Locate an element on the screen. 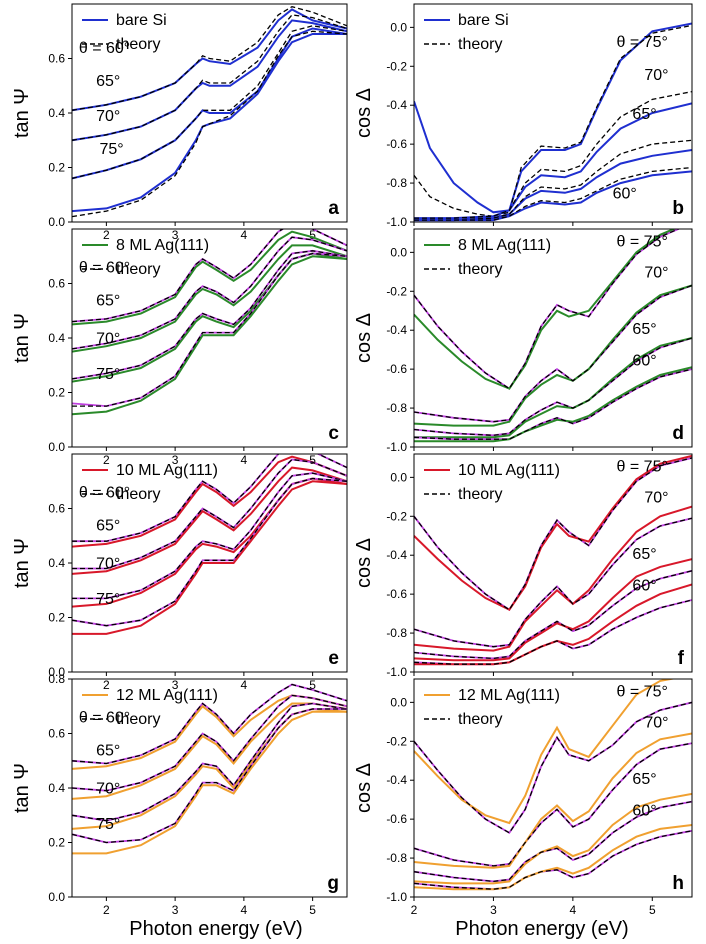 This screenshot has height=944, width=706. y-axis-label: tan Ψ is located at coordinates (22, 788).